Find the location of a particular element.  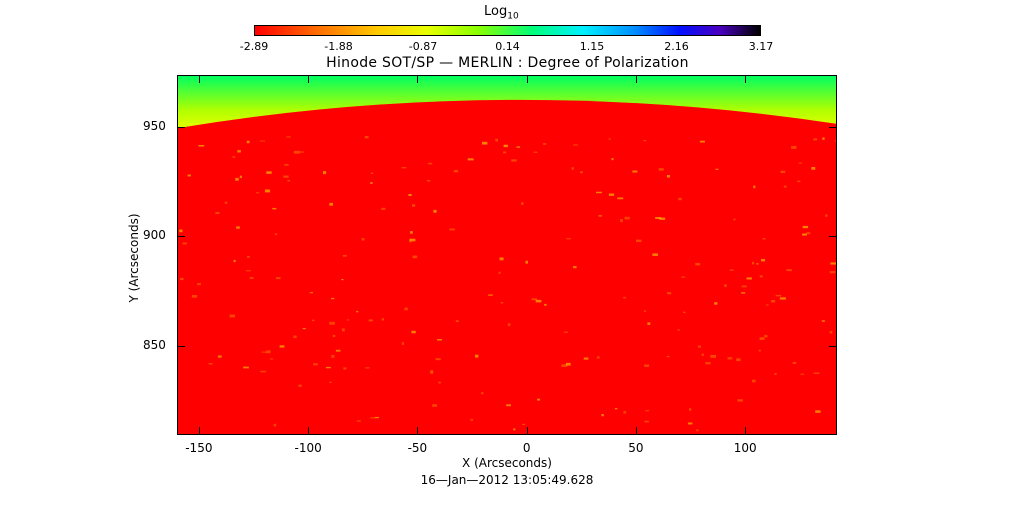

colorbar-tick-label: 3.17 is located at coordinates (761, 46).